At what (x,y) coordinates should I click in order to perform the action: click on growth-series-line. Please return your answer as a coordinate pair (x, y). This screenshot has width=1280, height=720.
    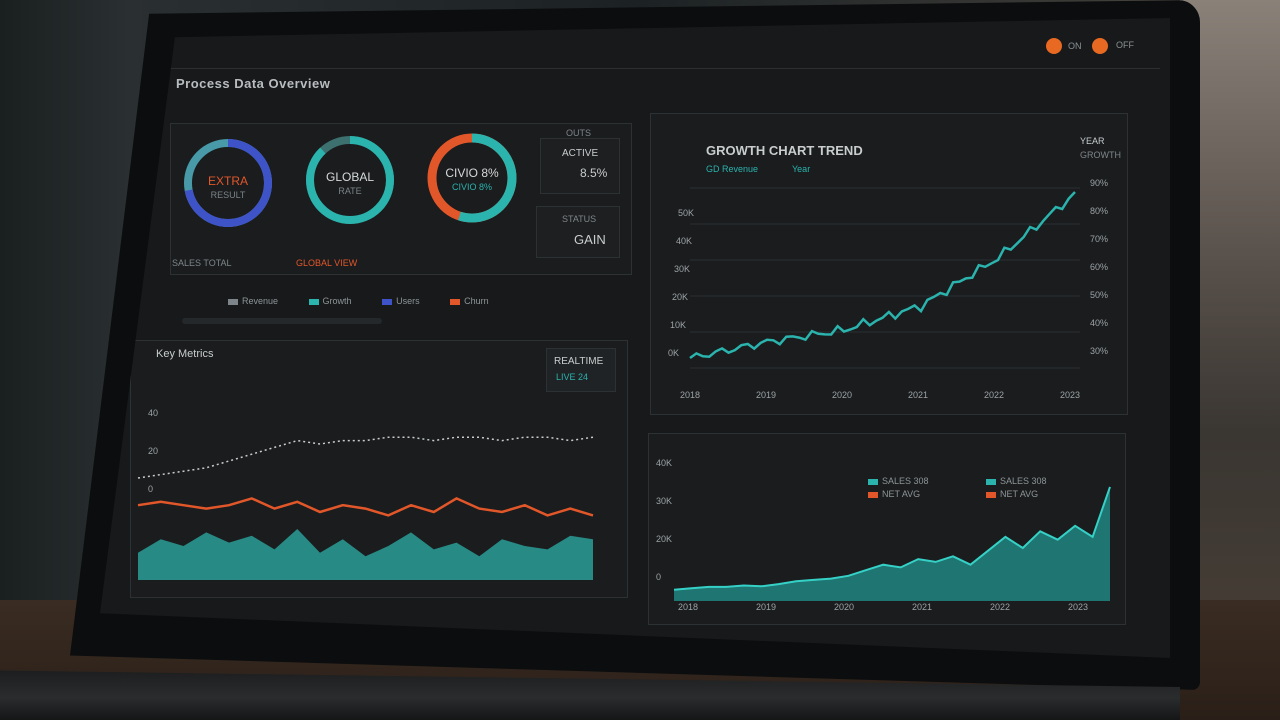
    Looking at the image, I should click on (882, 275).